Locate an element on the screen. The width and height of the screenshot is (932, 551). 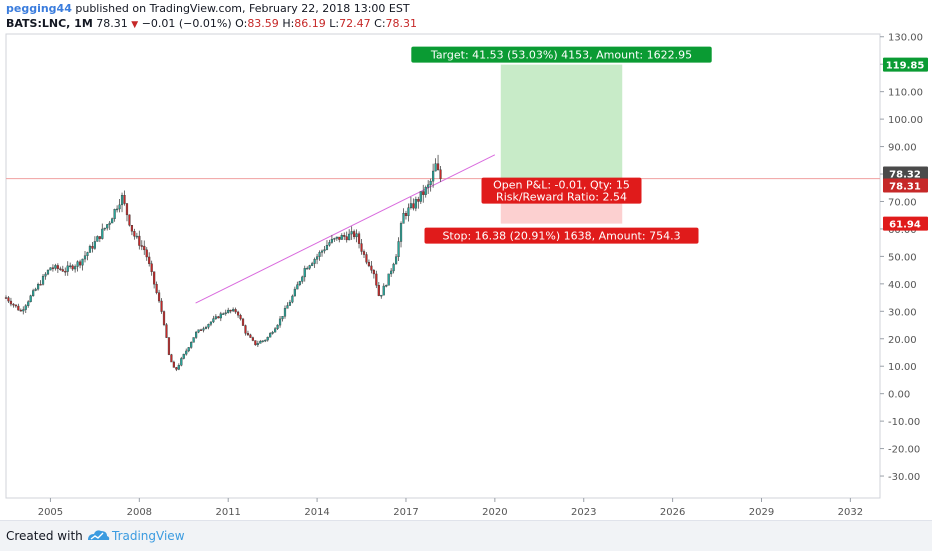
x-tick-label: 2020 is located at coordinates (494, 512).